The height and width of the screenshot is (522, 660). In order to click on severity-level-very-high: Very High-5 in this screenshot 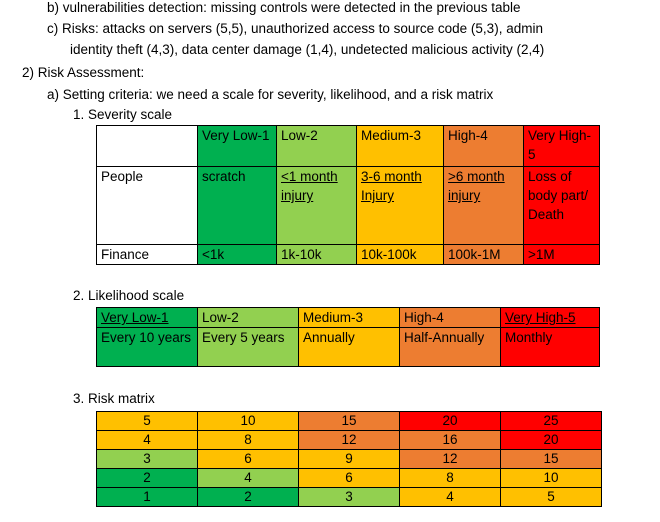, I will do `click(561, 146)`.